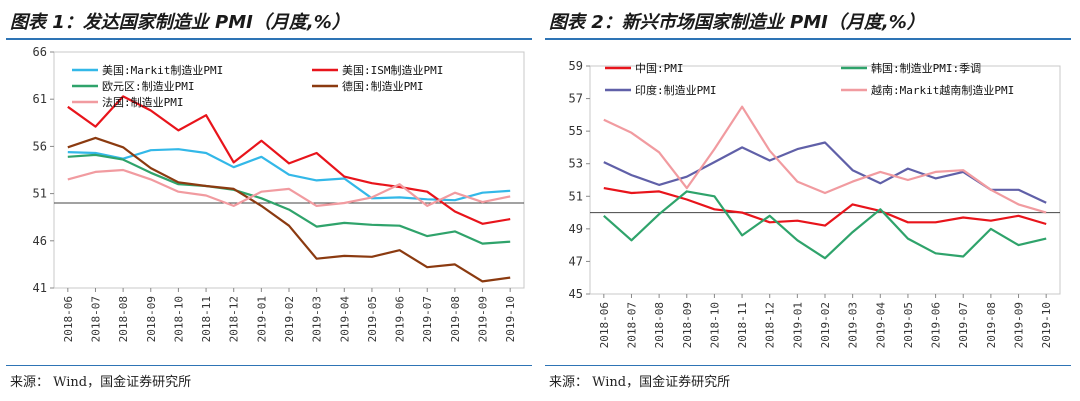 The image size is (1080, 401). What do you see at coordinates (576, 164) in the screenshot?
I see `y-tick-label-1-4: 53` at bounding box center [576, 164].